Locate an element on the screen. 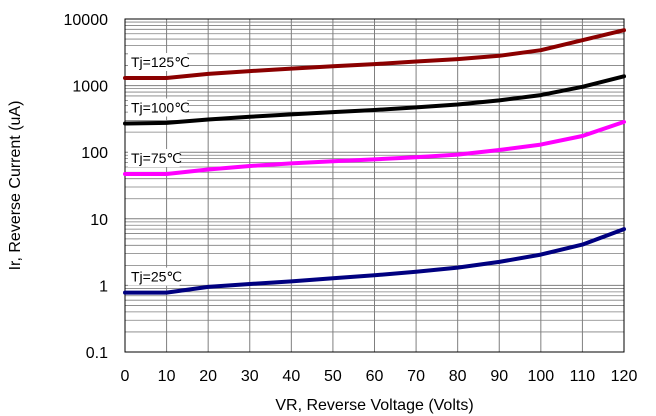 The image size is (656, 416). y-tick-label: 1000 is located at coordinates (90, 87).